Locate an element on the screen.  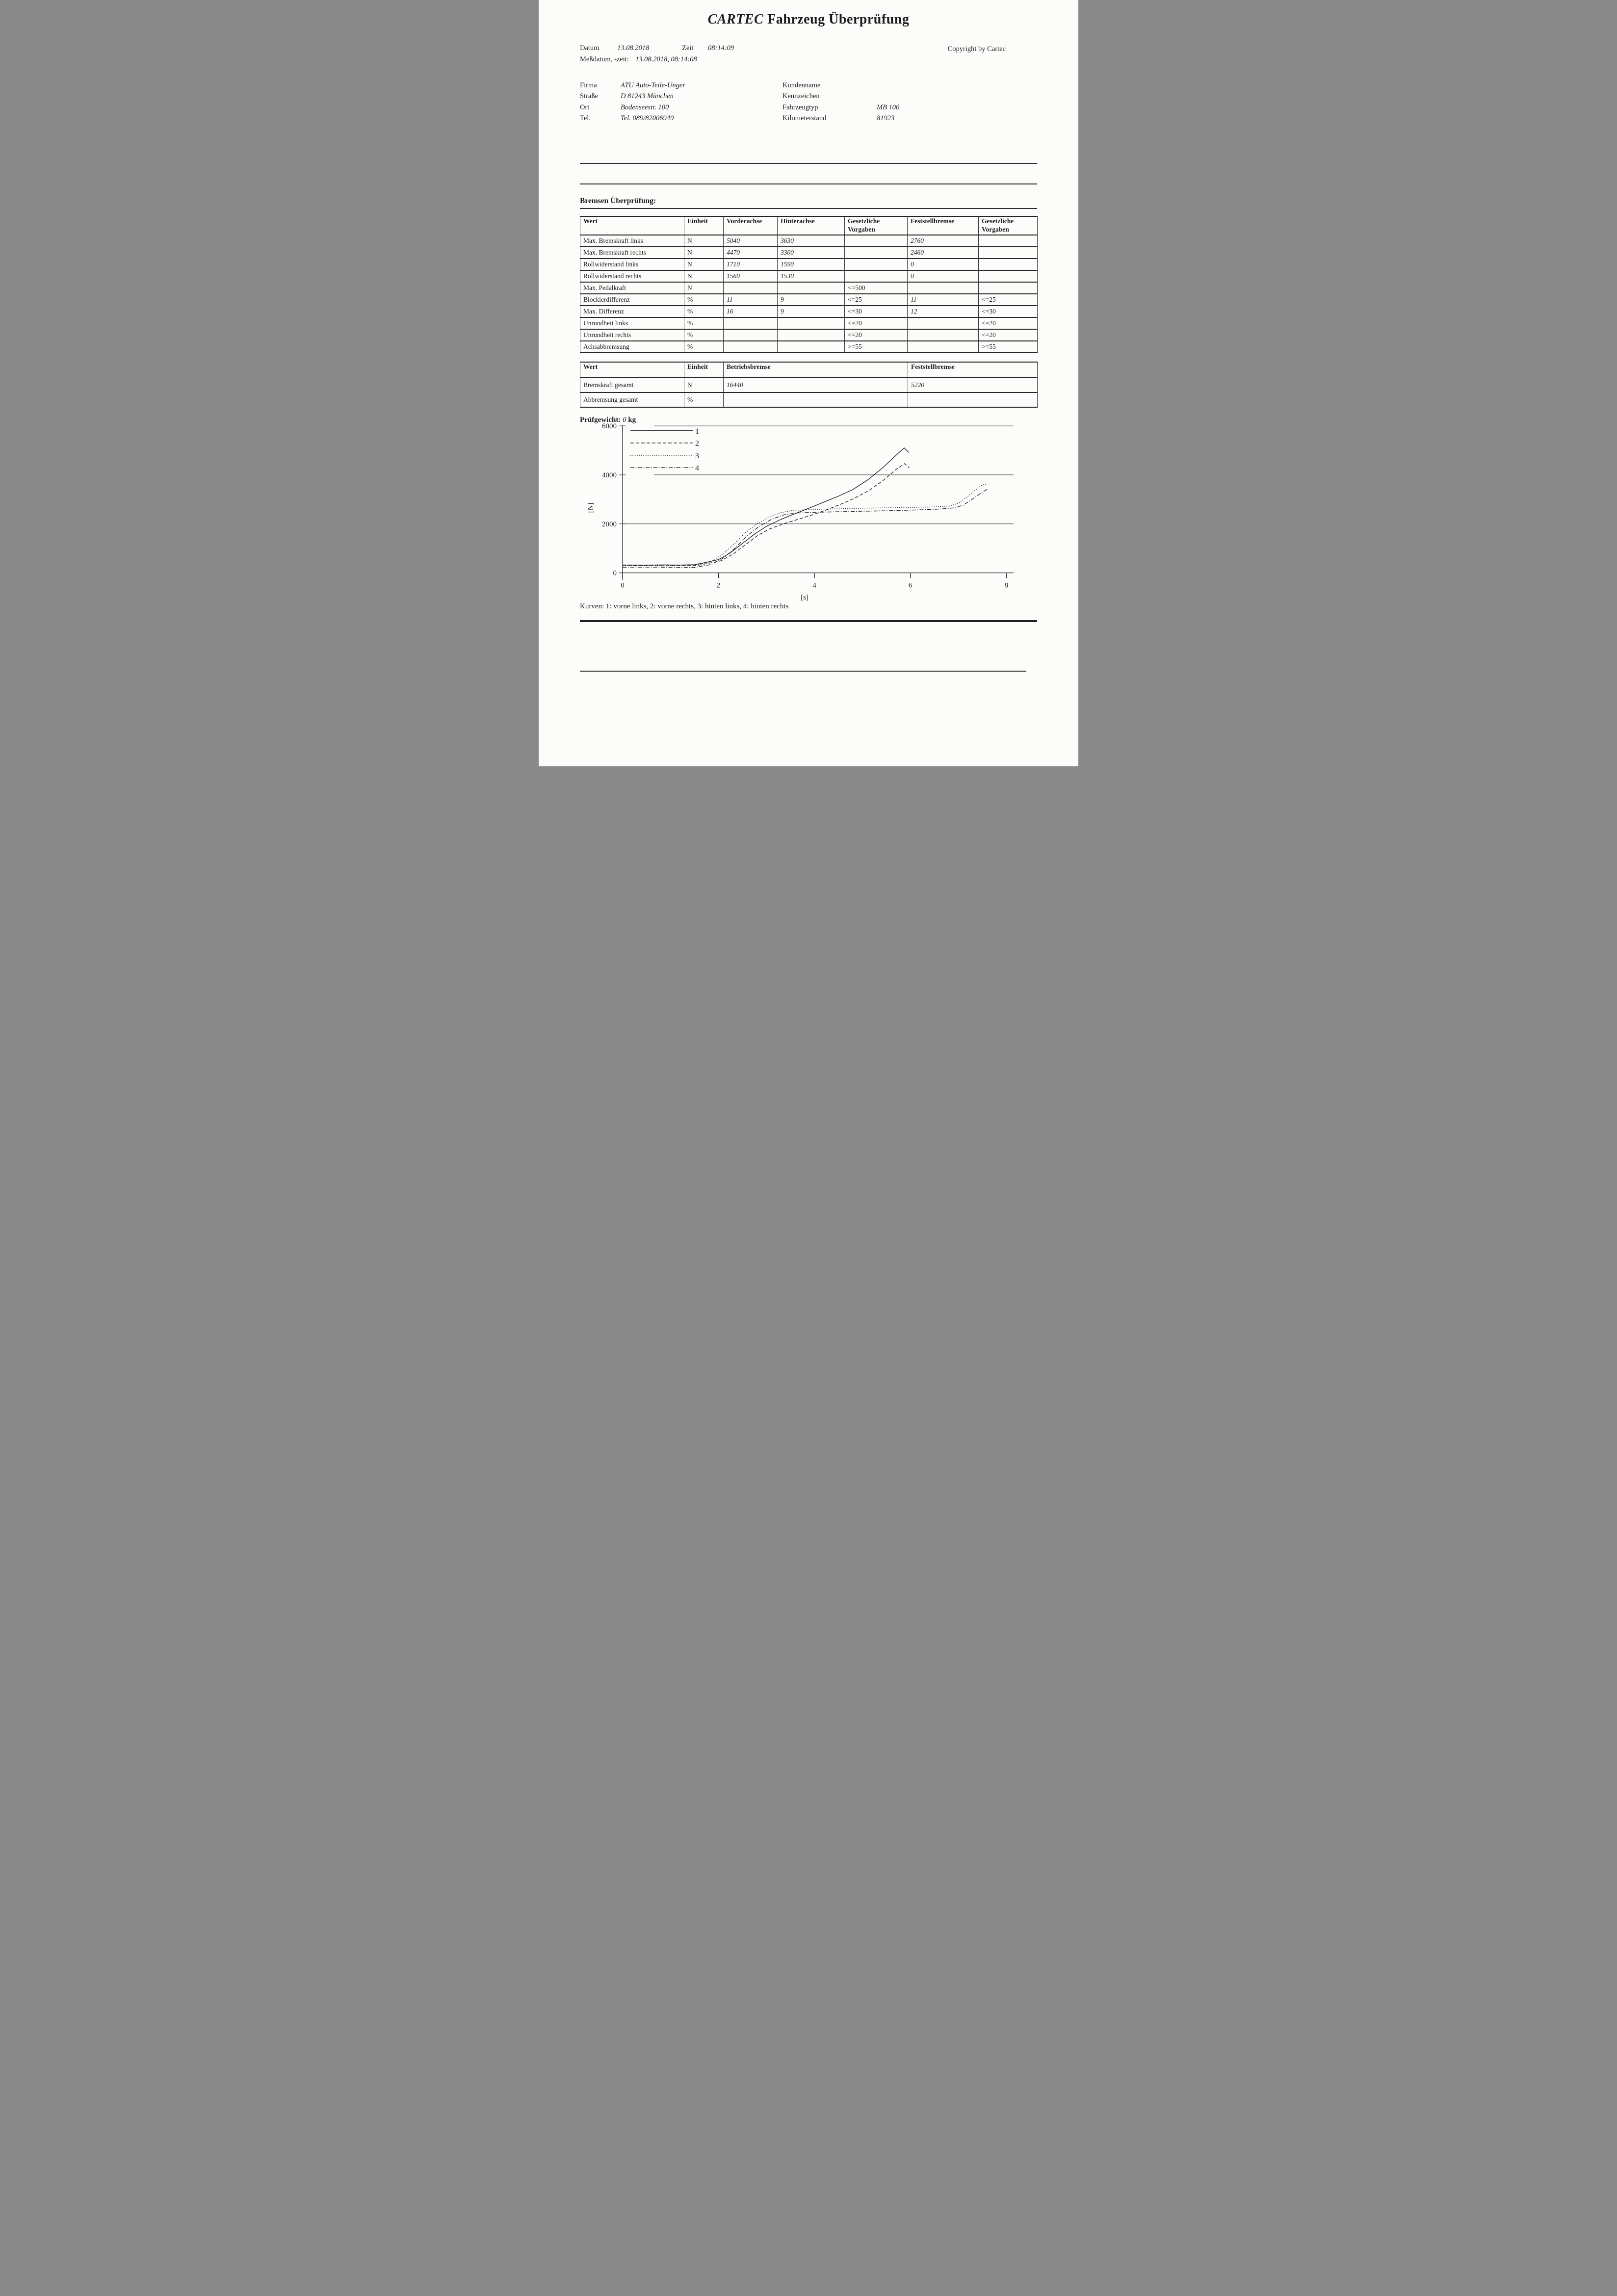
strasse-value: D 81243 München is located at coordinates (647, 96).